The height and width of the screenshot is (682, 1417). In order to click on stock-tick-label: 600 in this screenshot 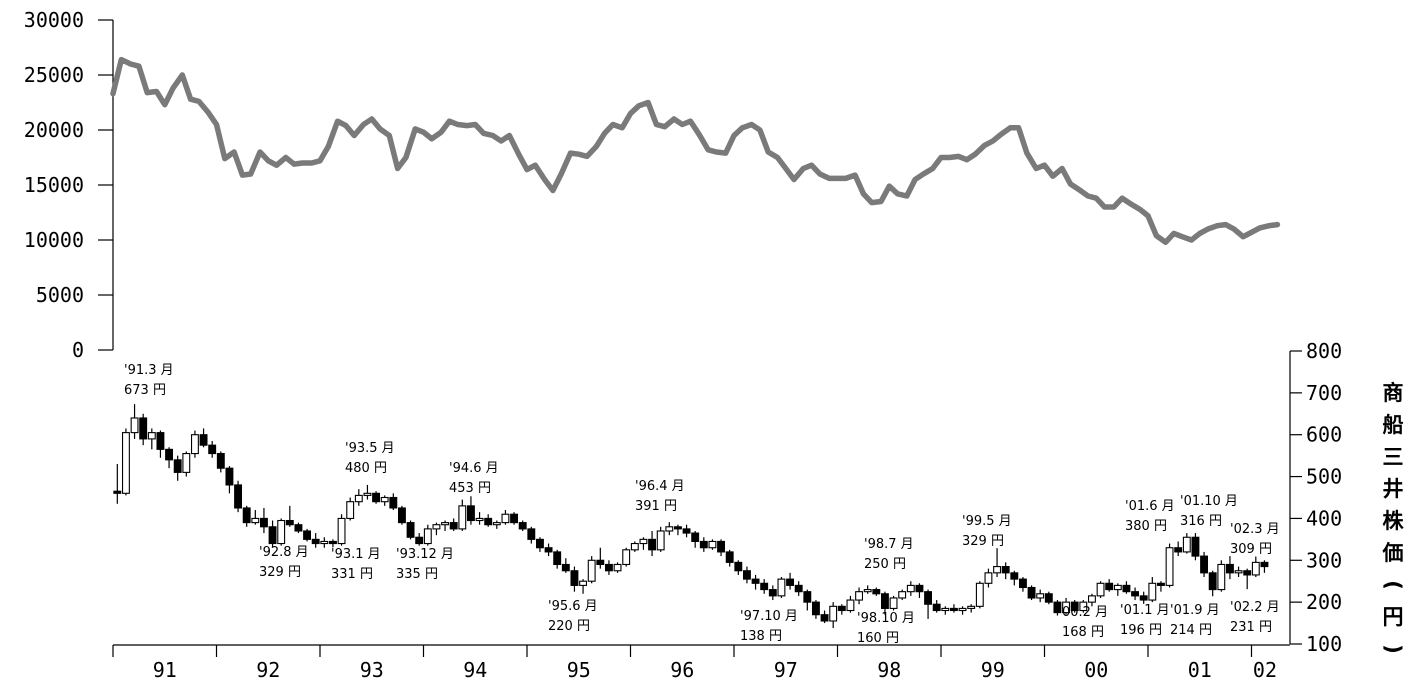, I will do `click(1324, 435)`.